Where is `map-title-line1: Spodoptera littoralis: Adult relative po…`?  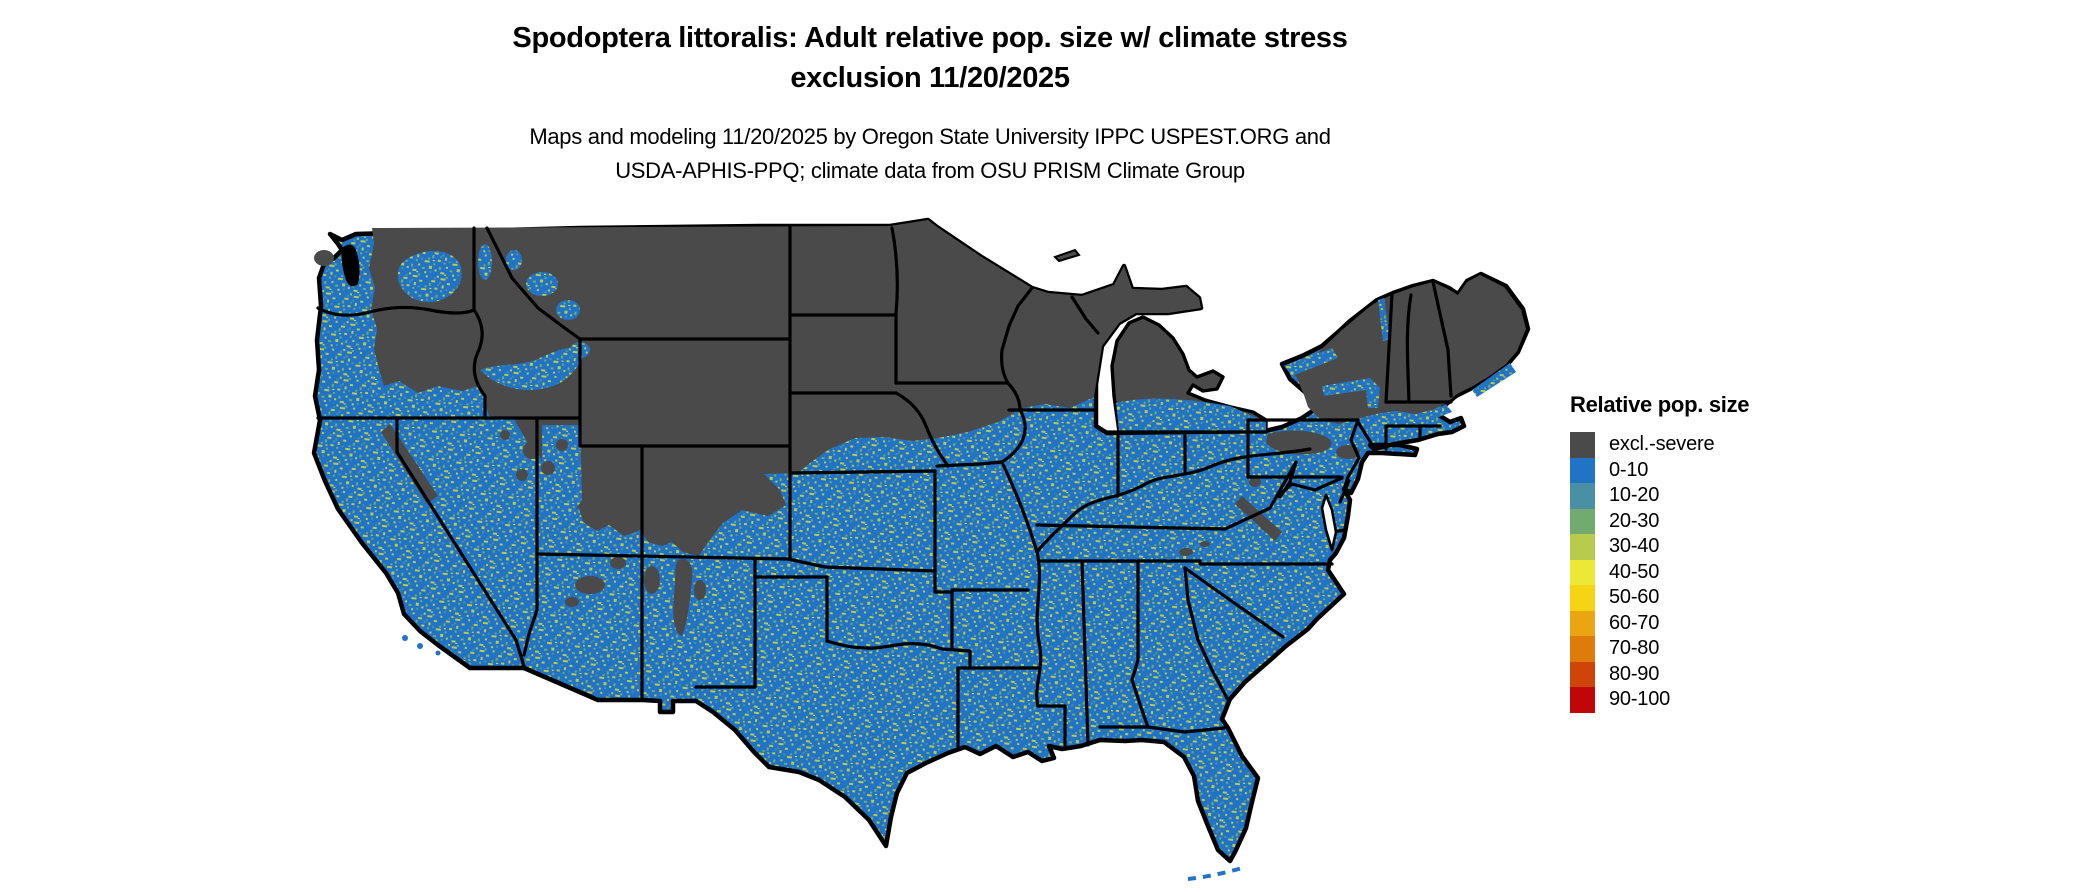
map-title-line1: Spodoptera littoralis: Adult relative po… is located at coordinates (930, 38).